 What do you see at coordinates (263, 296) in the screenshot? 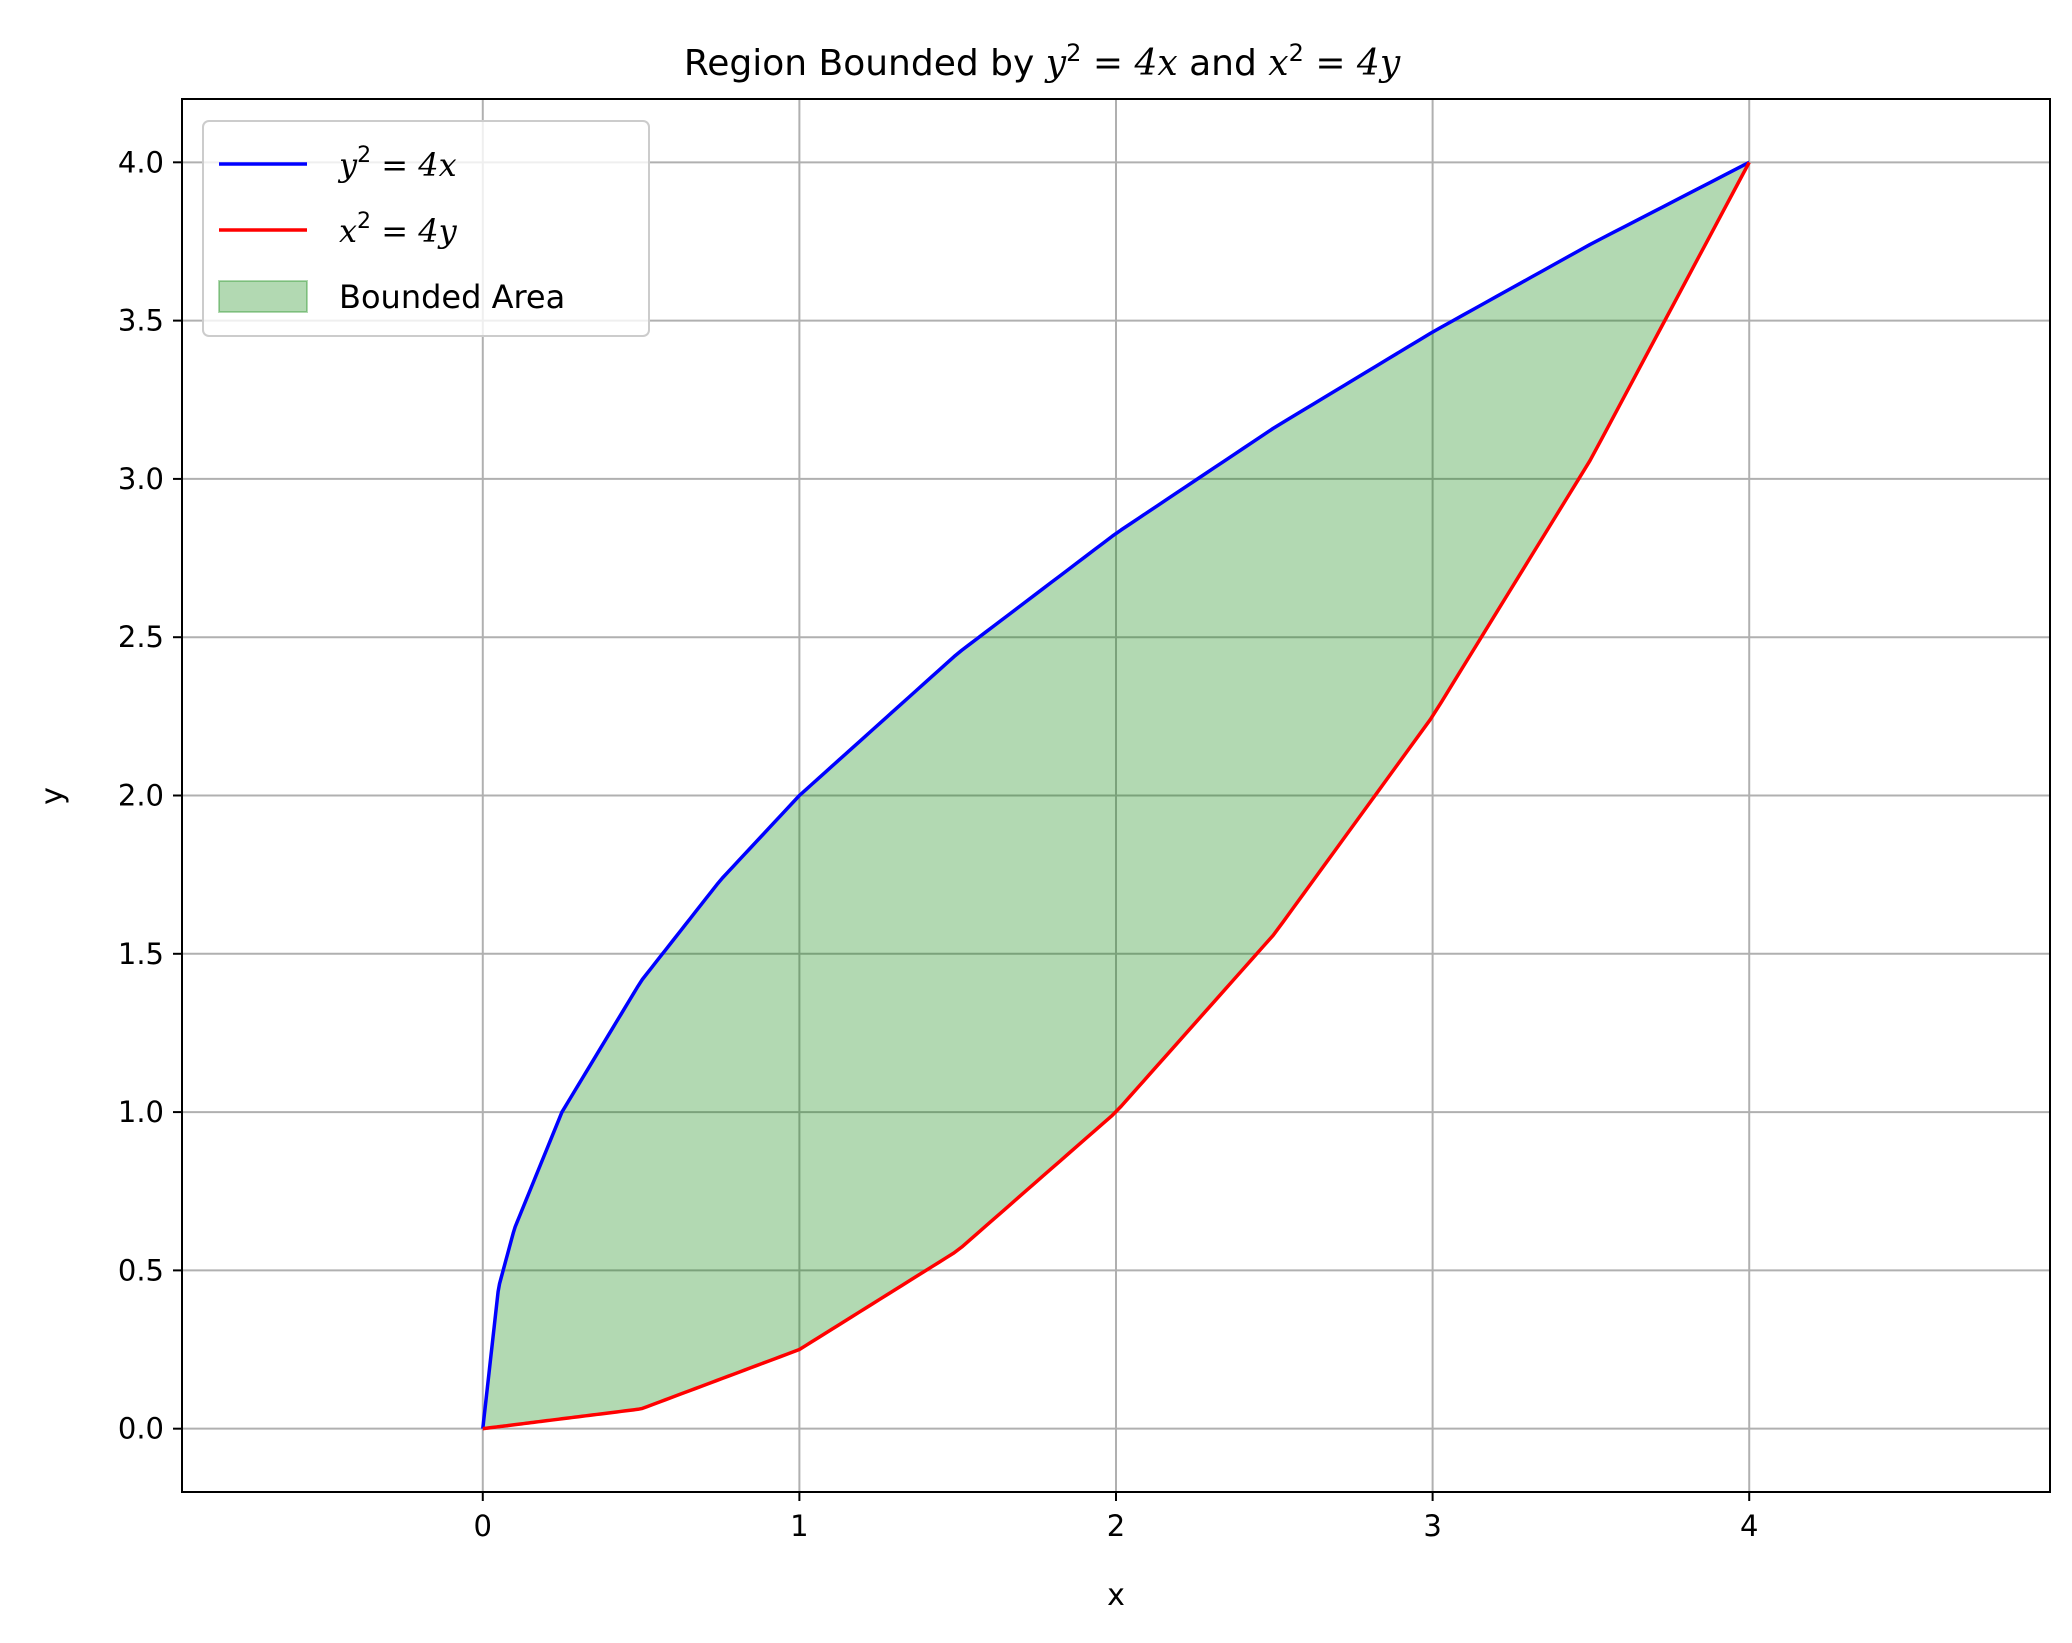
I see `legend-swatch-fill` at bounding box center [263, 296].